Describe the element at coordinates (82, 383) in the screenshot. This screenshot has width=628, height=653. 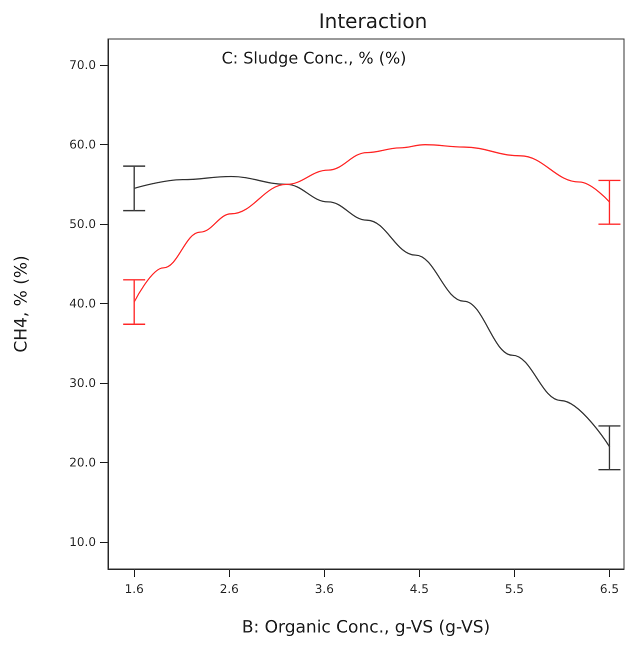
I see `y-tick-label: 30.0` at that location.